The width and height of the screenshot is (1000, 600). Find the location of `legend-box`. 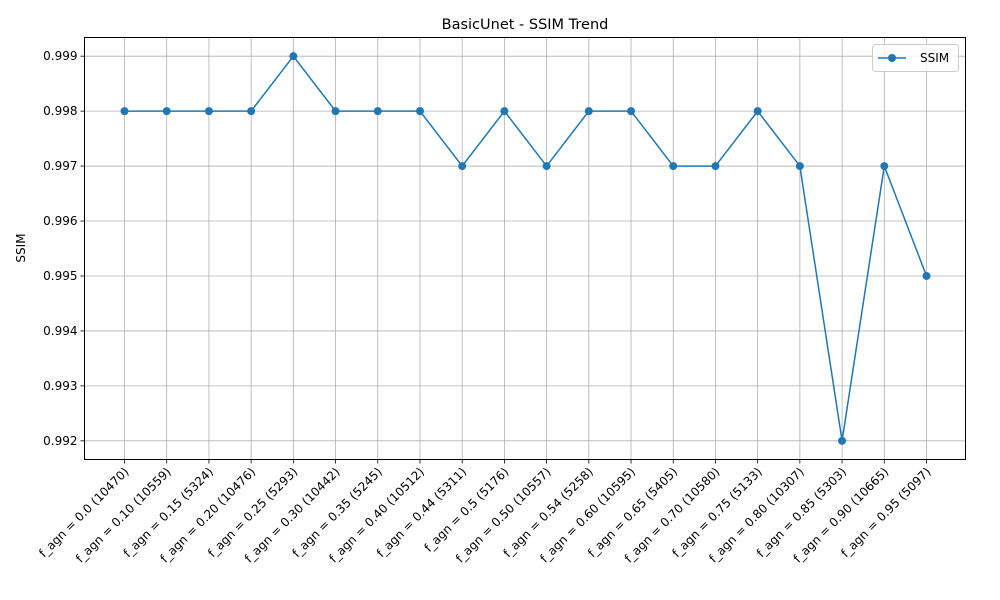

legend-box is located at coordinates (915, 58).